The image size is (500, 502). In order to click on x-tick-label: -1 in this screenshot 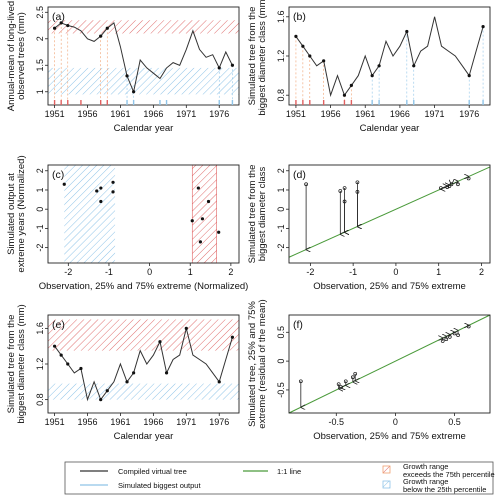, I will do `click(353, 272)`.